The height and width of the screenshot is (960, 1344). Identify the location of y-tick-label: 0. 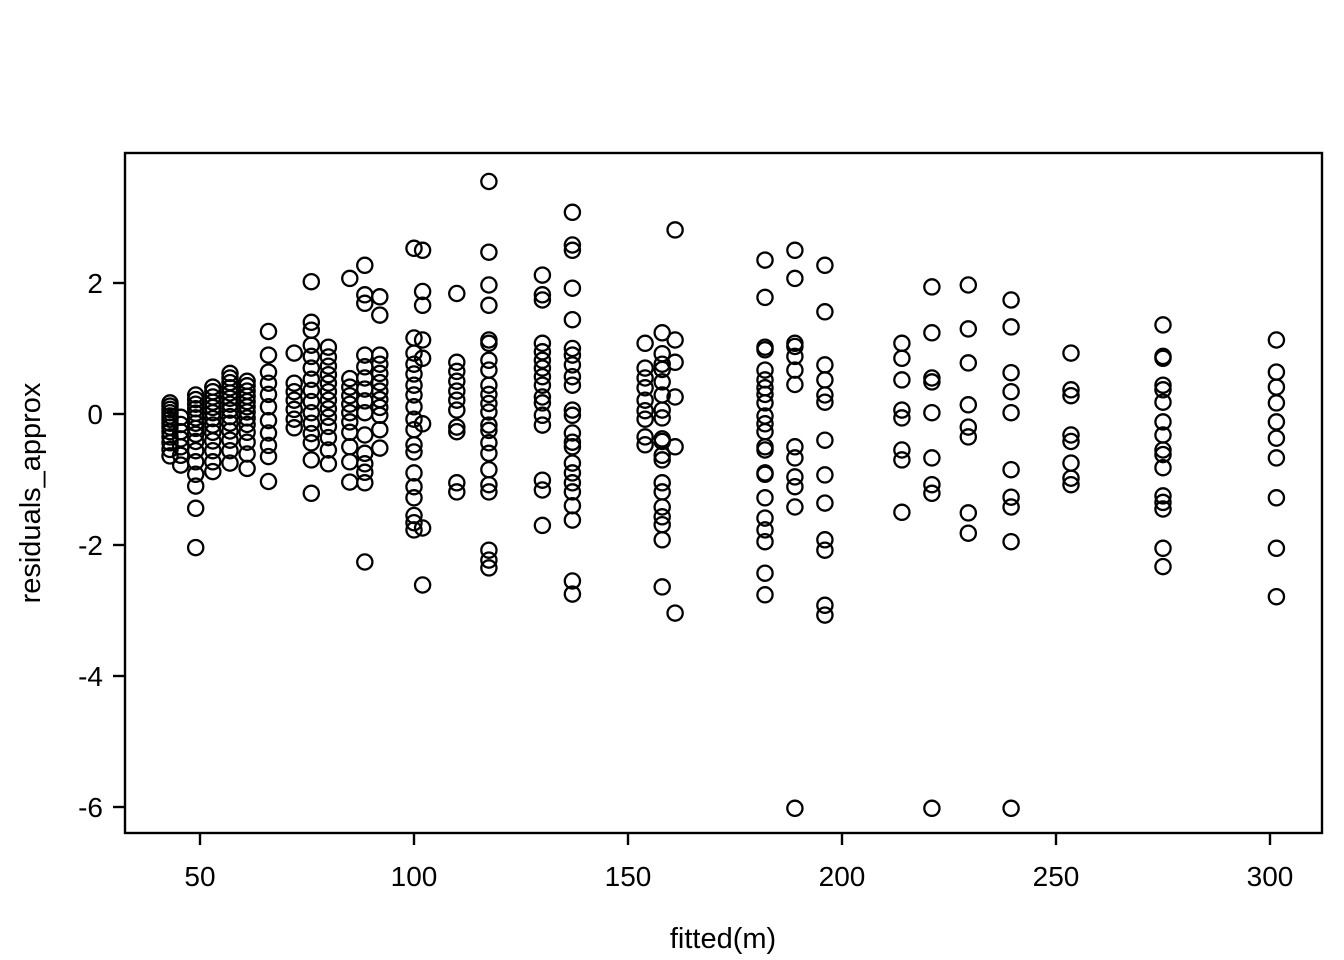
(95, 414).